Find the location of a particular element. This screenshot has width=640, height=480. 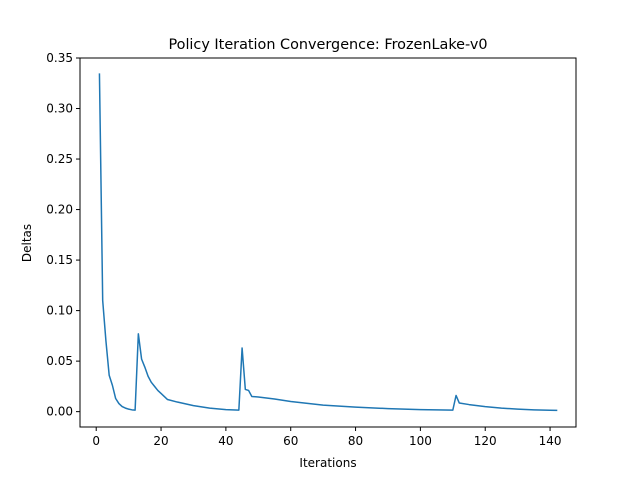

x-tick-label: 140 is located at coordinates (550, 441).